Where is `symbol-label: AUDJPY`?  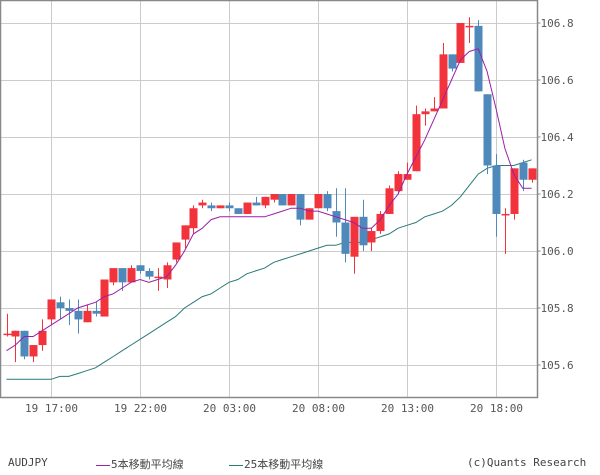
symbol-label: AUDJPY is located at coordinates (28, 462).